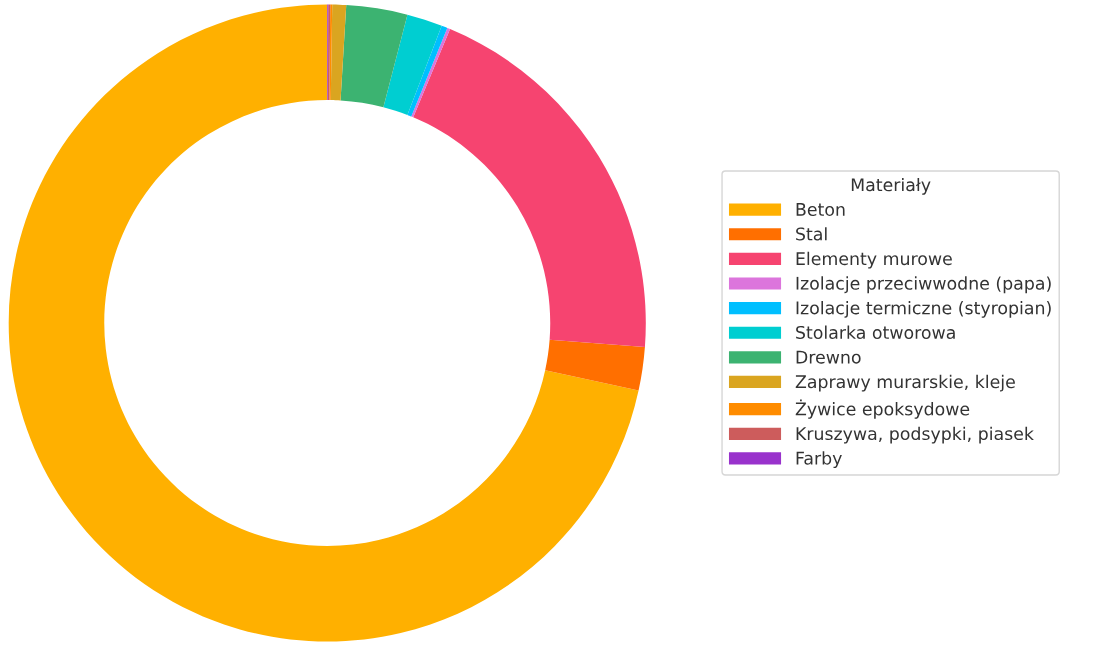 The image size is (1100, 646). Describe the element at coordinates (923, 285) in the screenshot. I see `legend-label: Izolacje przeciwwodne (papa)` at that location.